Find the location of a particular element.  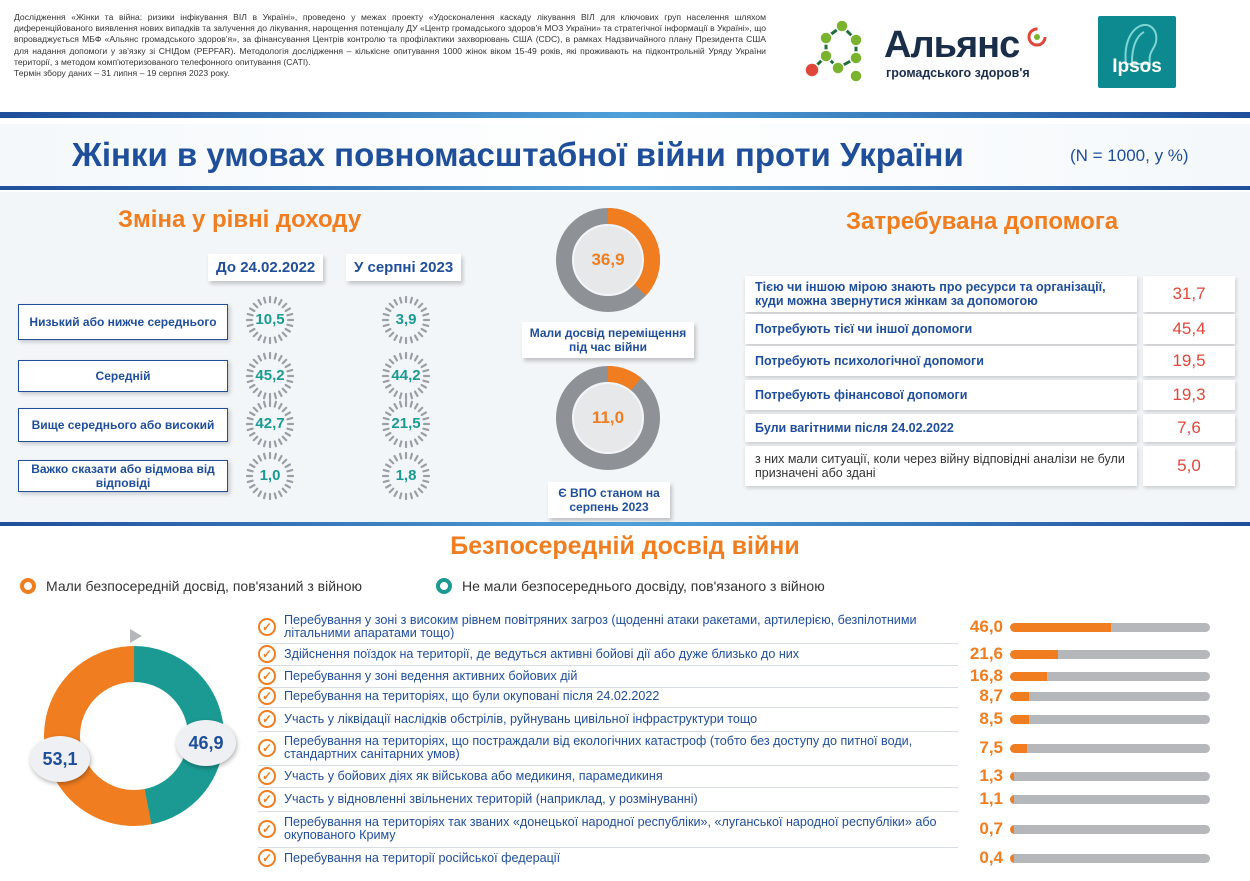

war-title: Безпосередній досвід війни is located at coordinates (625, 546).